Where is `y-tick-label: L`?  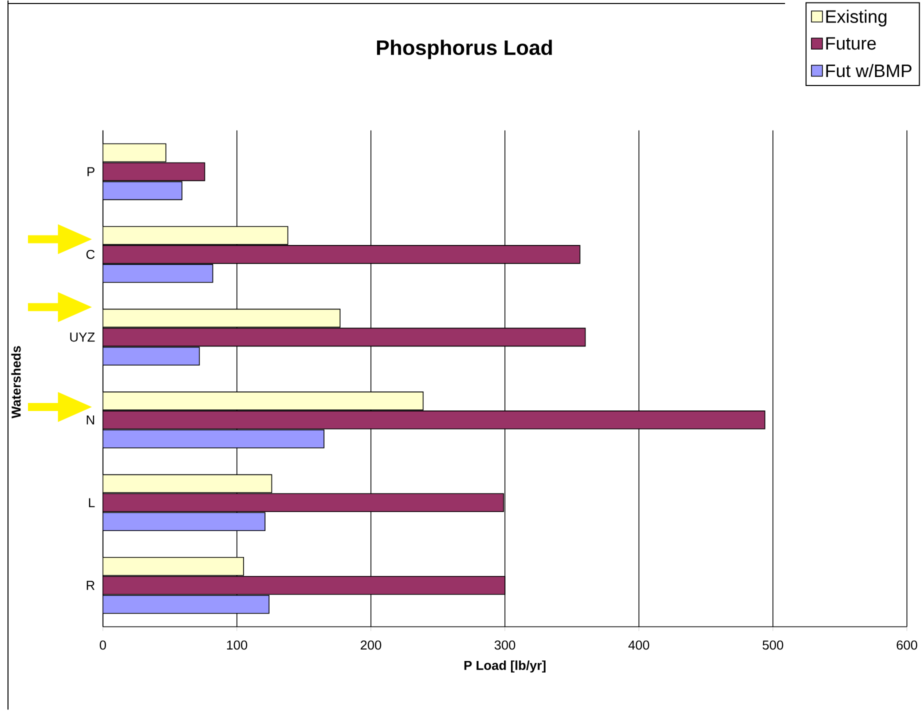
y-tick-label: L is located at coordinates (91, 503).